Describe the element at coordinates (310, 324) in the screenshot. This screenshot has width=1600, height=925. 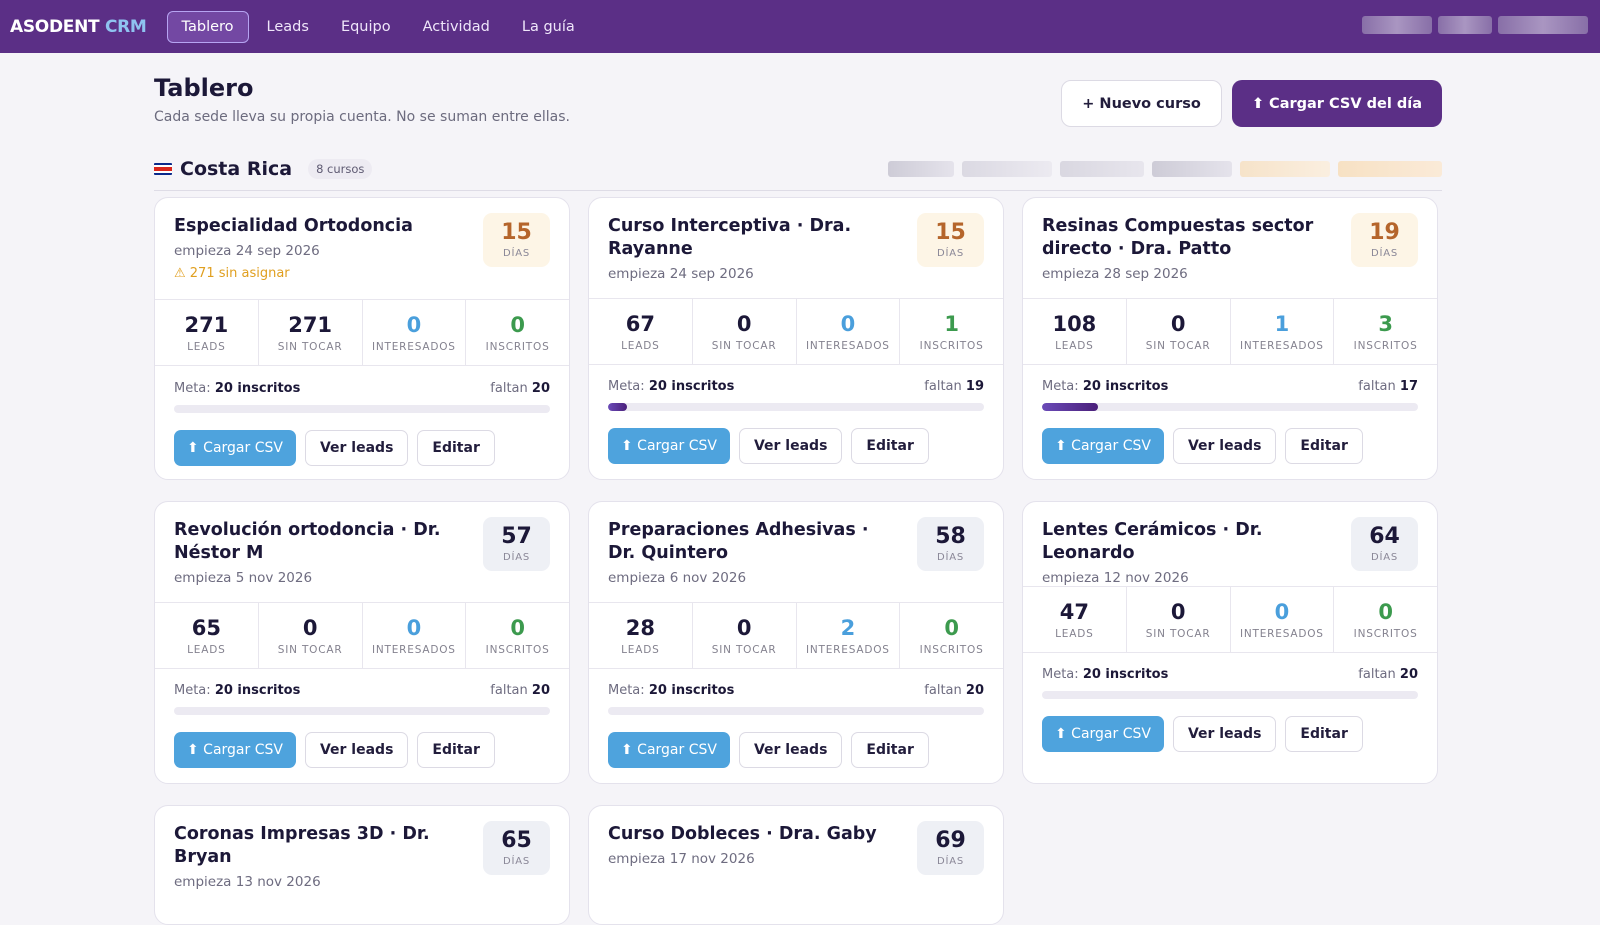
I see `stat-value: 271` at that location.